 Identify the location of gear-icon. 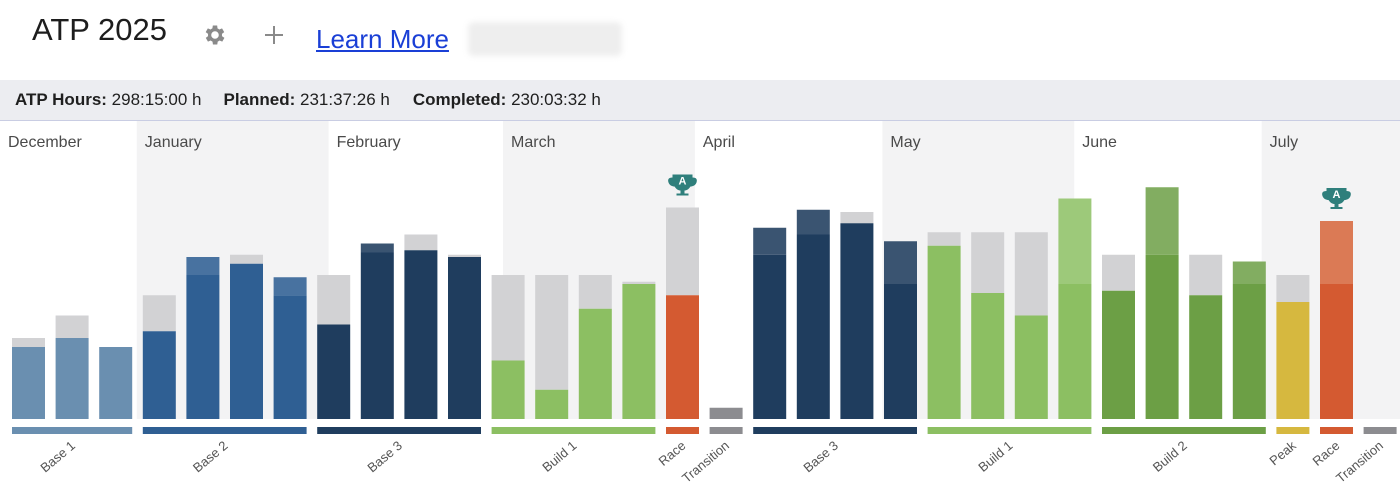
(215, 35).